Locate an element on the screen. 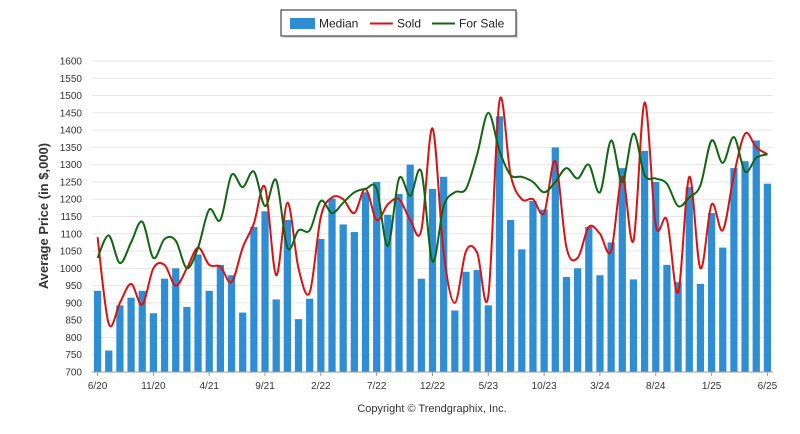 Image resolution: width=800 pixels, height=434 pixels. x-tick-label: 12/22 is located at coordinates (432, 386).